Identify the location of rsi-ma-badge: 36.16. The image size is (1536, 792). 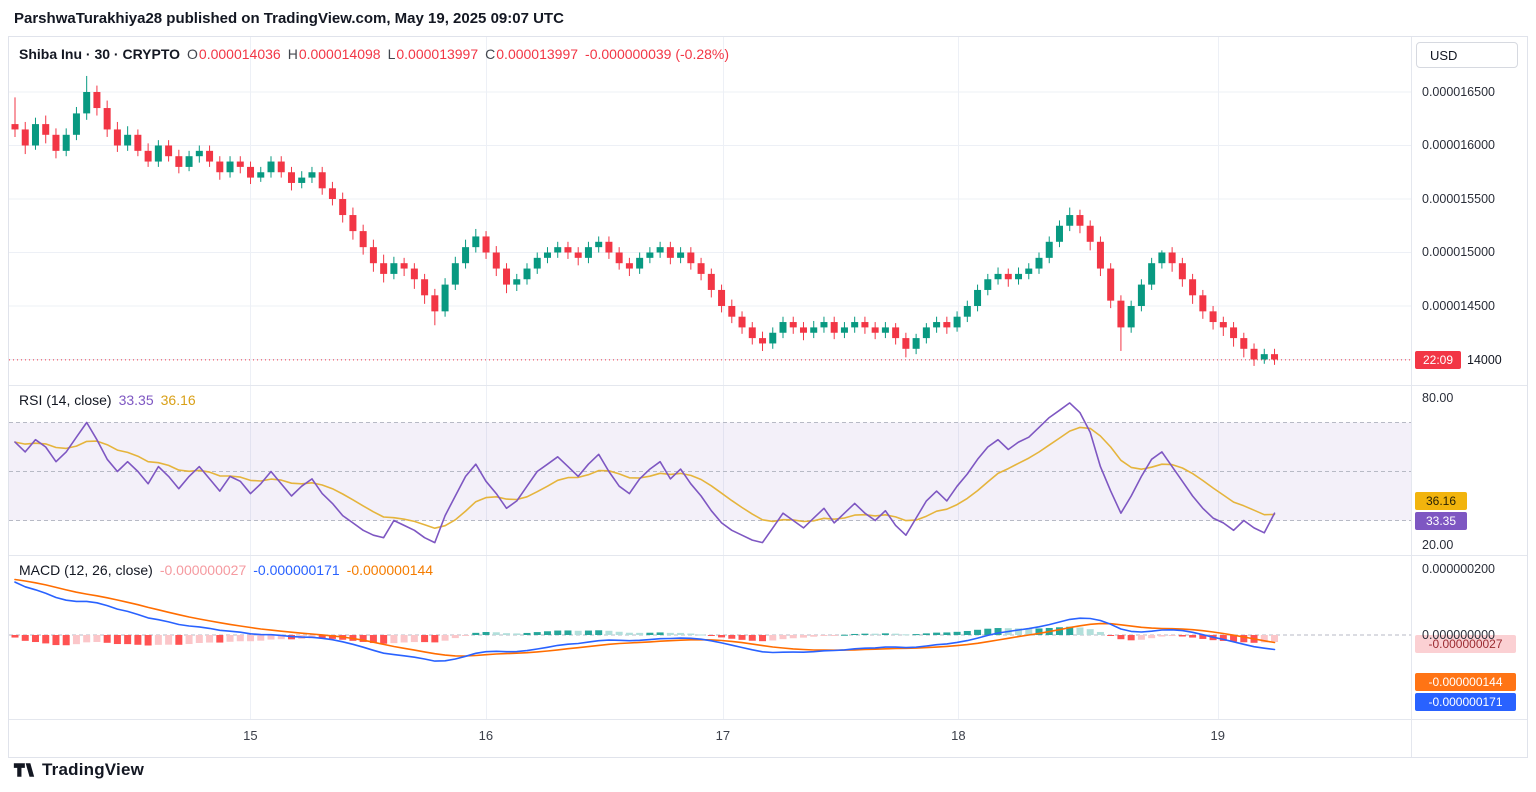
(1441, 501).